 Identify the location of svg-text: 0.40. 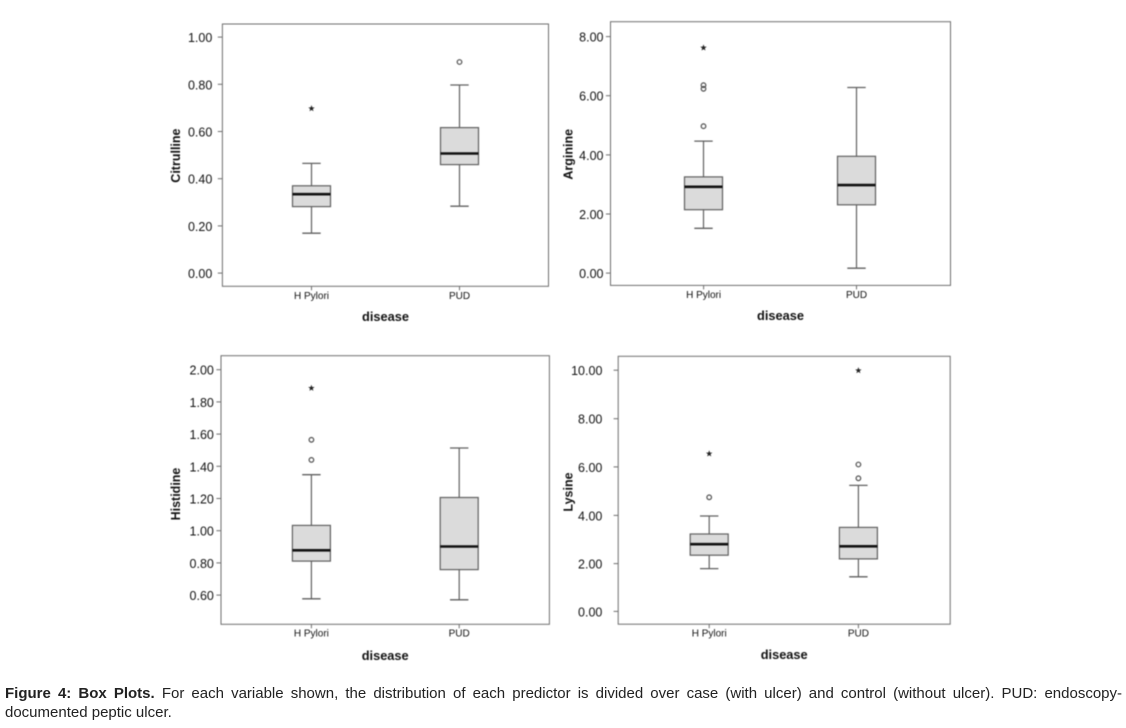
(200, 180).